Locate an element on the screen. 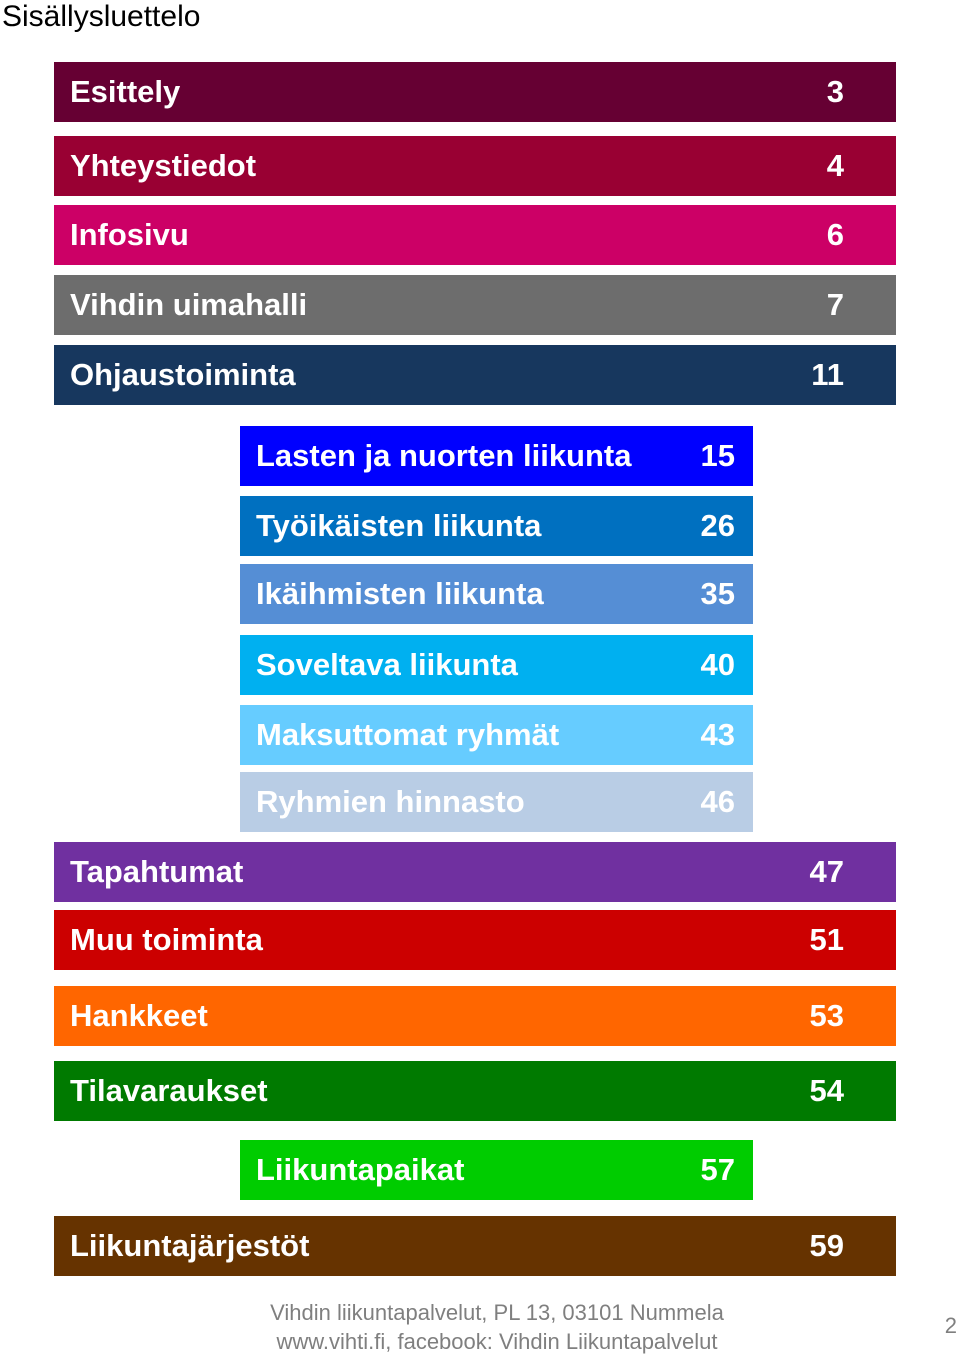 The image size is (960, 1357). toc-entry-label: Esittely is located at coordinates (125, 91).